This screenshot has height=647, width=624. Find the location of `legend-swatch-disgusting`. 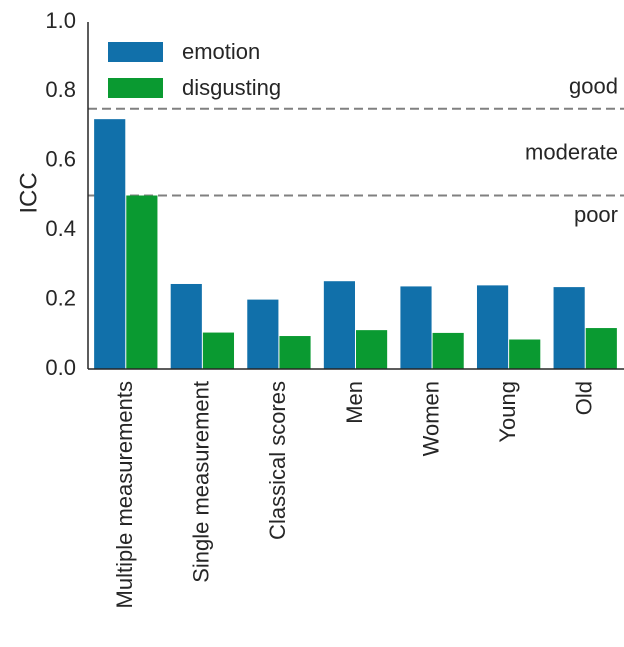

legend-swatch-disgusting is located at coordinates (135, 88).